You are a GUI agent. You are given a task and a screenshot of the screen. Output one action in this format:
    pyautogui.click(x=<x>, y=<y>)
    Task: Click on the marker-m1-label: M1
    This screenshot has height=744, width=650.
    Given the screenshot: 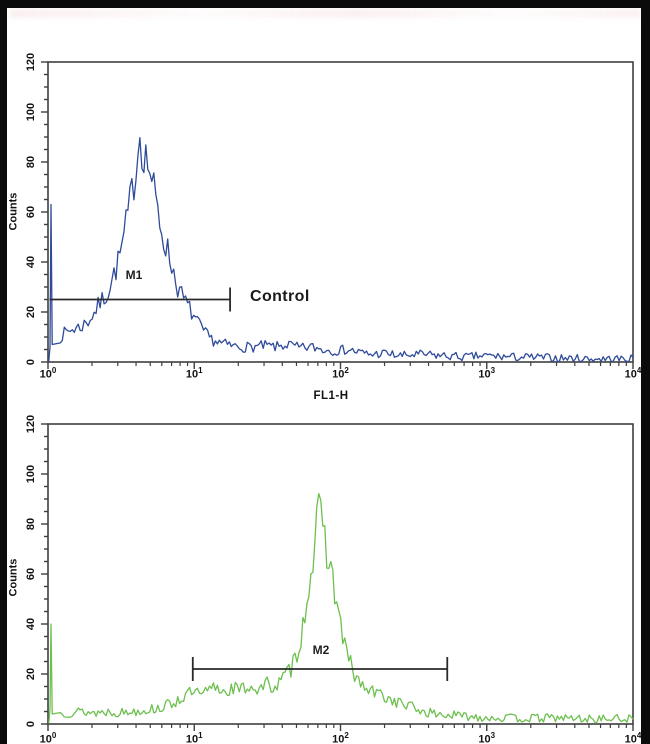 What is the action you would take?
    pyautogui.click(x=134, y=275)
    